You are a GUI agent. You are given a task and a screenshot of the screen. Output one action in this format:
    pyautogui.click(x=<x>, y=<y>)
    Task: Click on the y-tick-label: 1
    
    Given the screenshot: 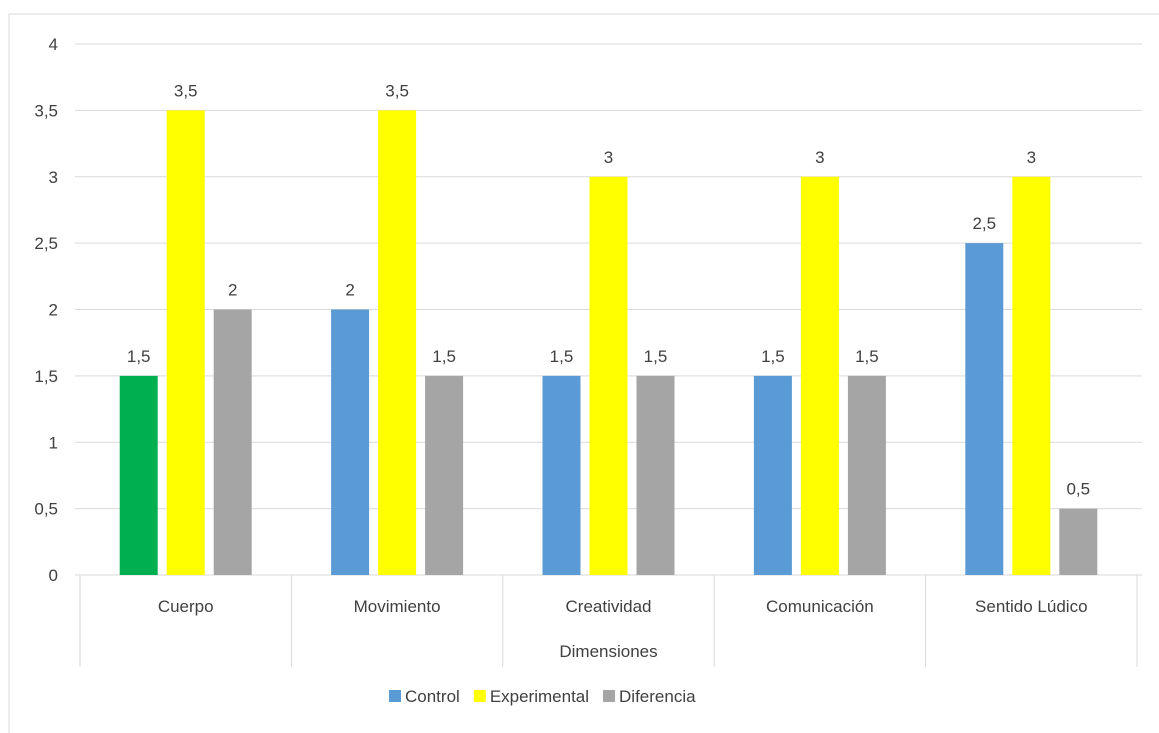 What is the action you would take?
    pyautogui.click(x=53, y=442)
    